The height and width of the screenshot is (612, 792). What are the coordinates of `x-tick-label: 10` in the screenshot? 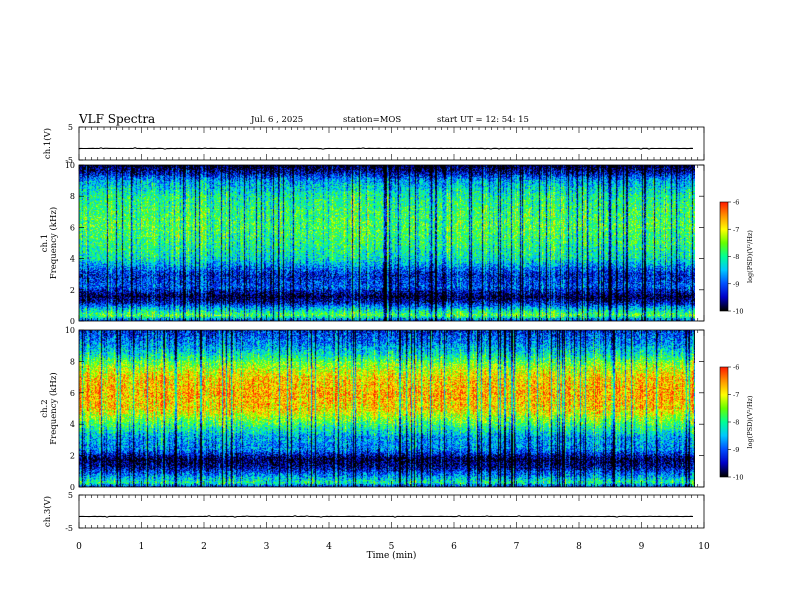 It's located at (704, 547).